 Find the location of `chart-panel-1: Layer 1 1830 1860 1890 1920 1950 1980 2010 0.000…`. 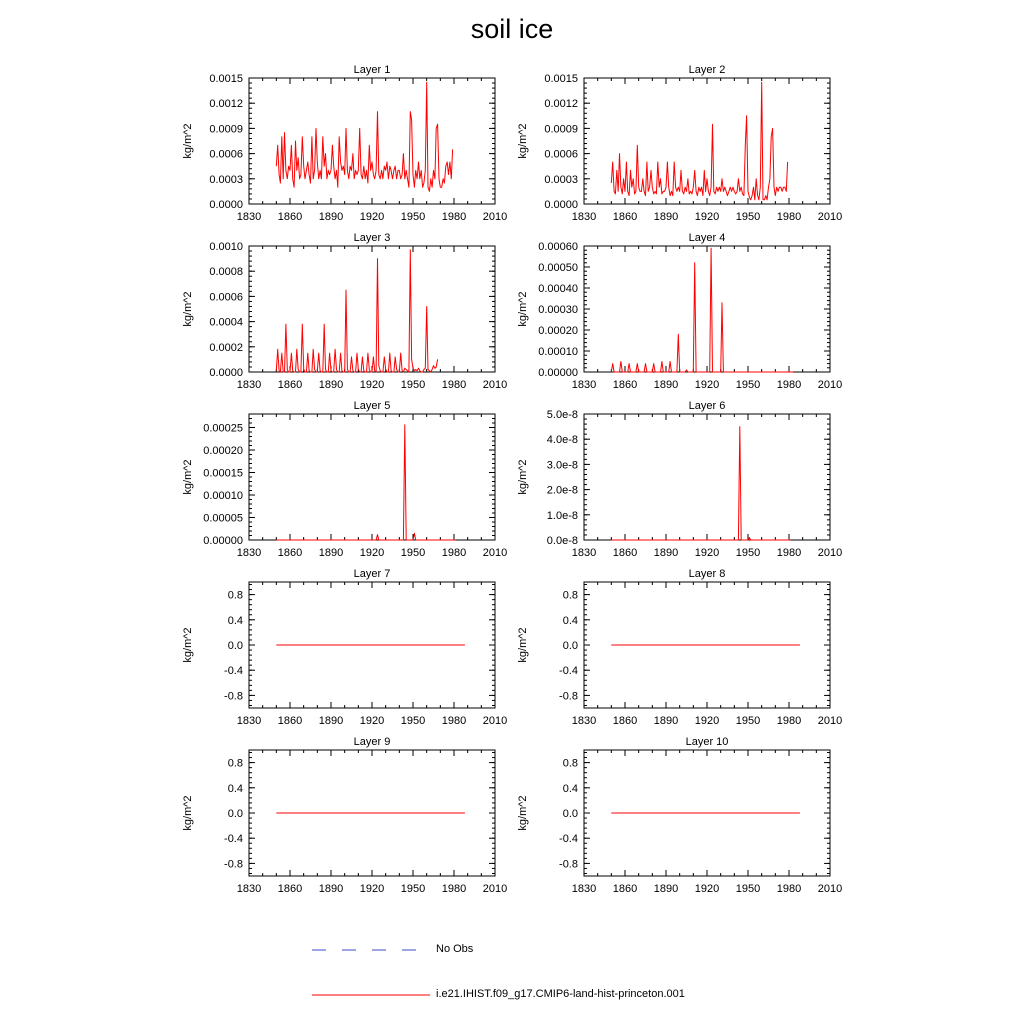

chart-panel-1: Layer 1 1830 1860 1890 1920 1950 1980 2010 0.000… is located at coordinates (344, 143).